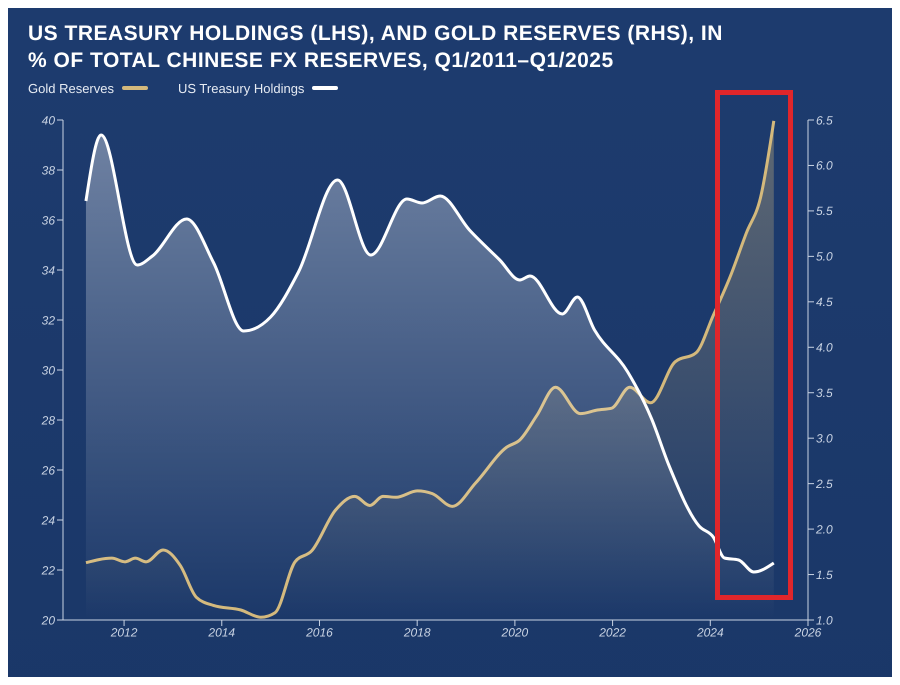 The image size is (900, 685). I want to click on y-tick-label: 20, so click(48, 619).